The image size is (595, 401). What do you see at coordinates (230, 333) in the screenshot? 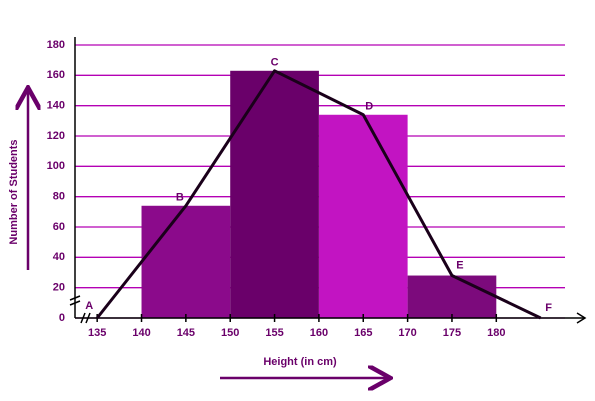
I see `x-tick-label: 150` at bounding box center [230, 333].